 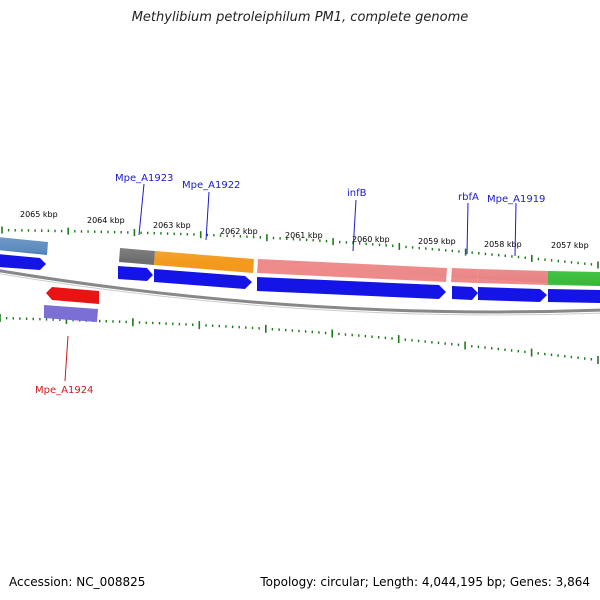 I want to click on tick-label: 2059 kbp, so click(x=437, y=241).